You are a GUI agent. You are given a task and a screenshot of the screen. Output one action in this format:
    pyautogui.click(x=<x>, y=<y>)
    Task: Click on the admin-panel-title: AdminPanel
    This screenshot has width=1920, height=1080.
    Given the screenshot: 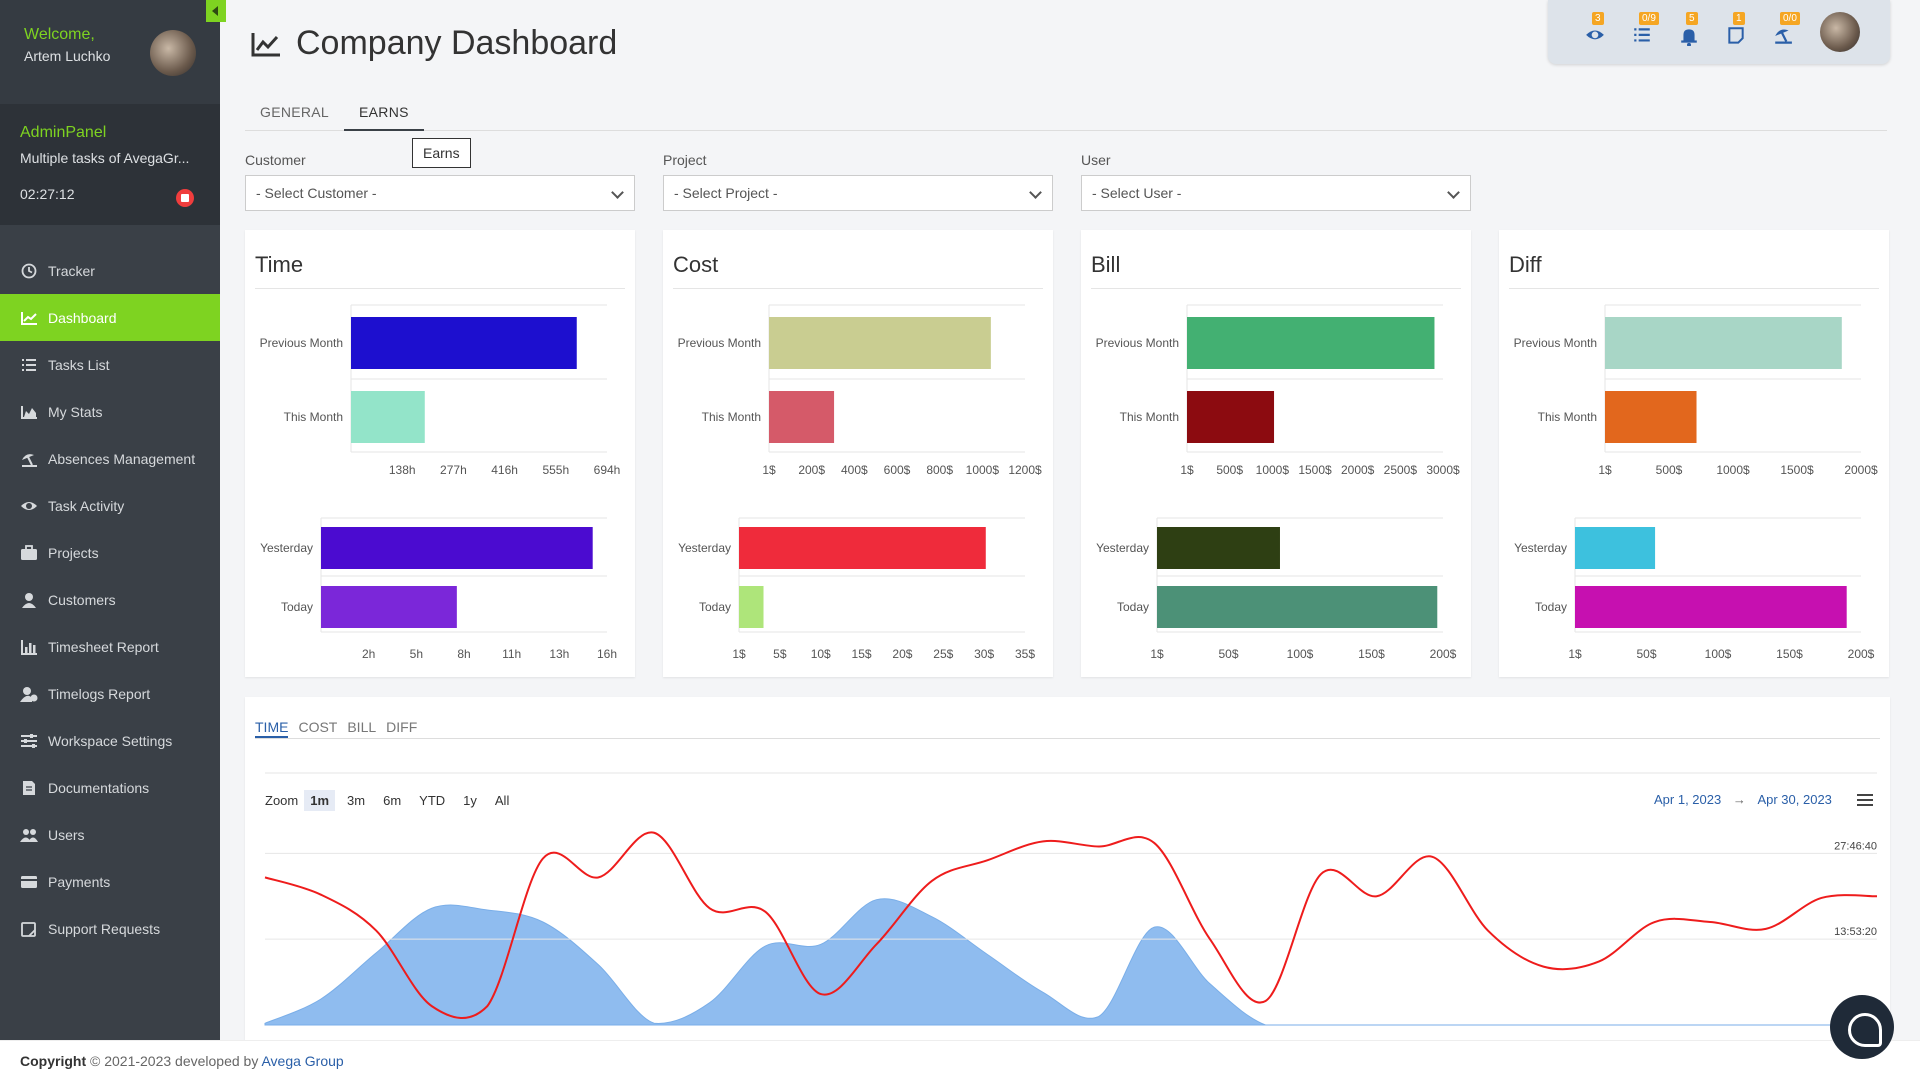 What is the action you would take?
    pyautogui.click(x=63, y=132)
    